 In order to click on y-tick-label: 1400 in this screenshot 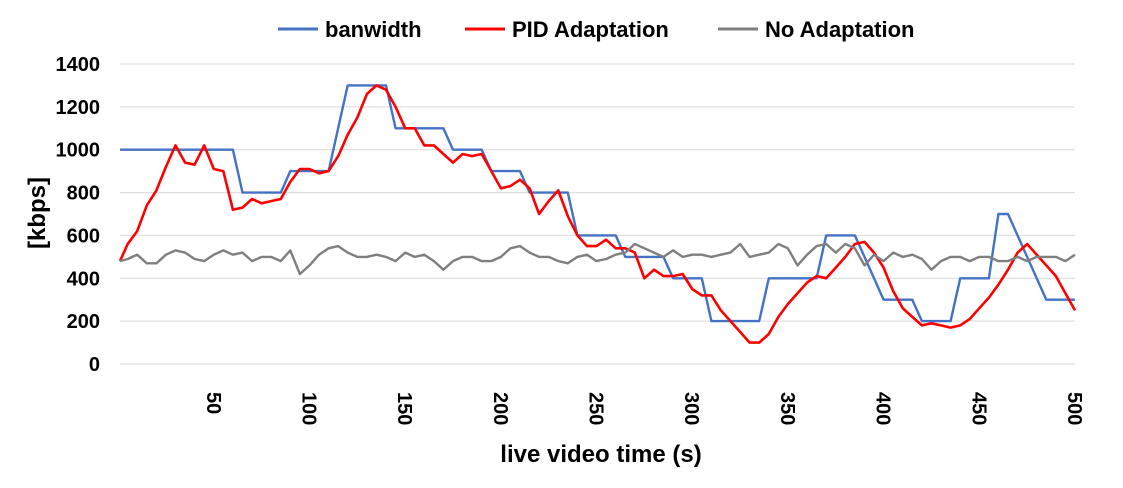, I will do `click(78, 65)`.